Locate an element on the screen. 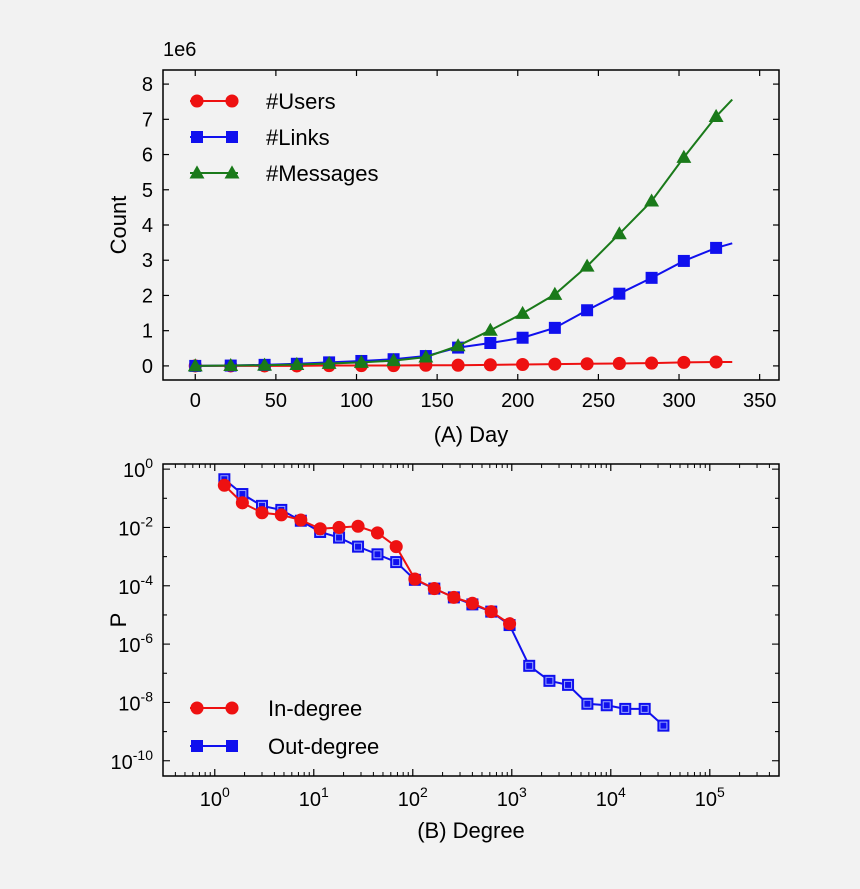 The height and width of the screenshot is (889, 860). legend-links-marker-left-body is located at coordinates (197, 137).